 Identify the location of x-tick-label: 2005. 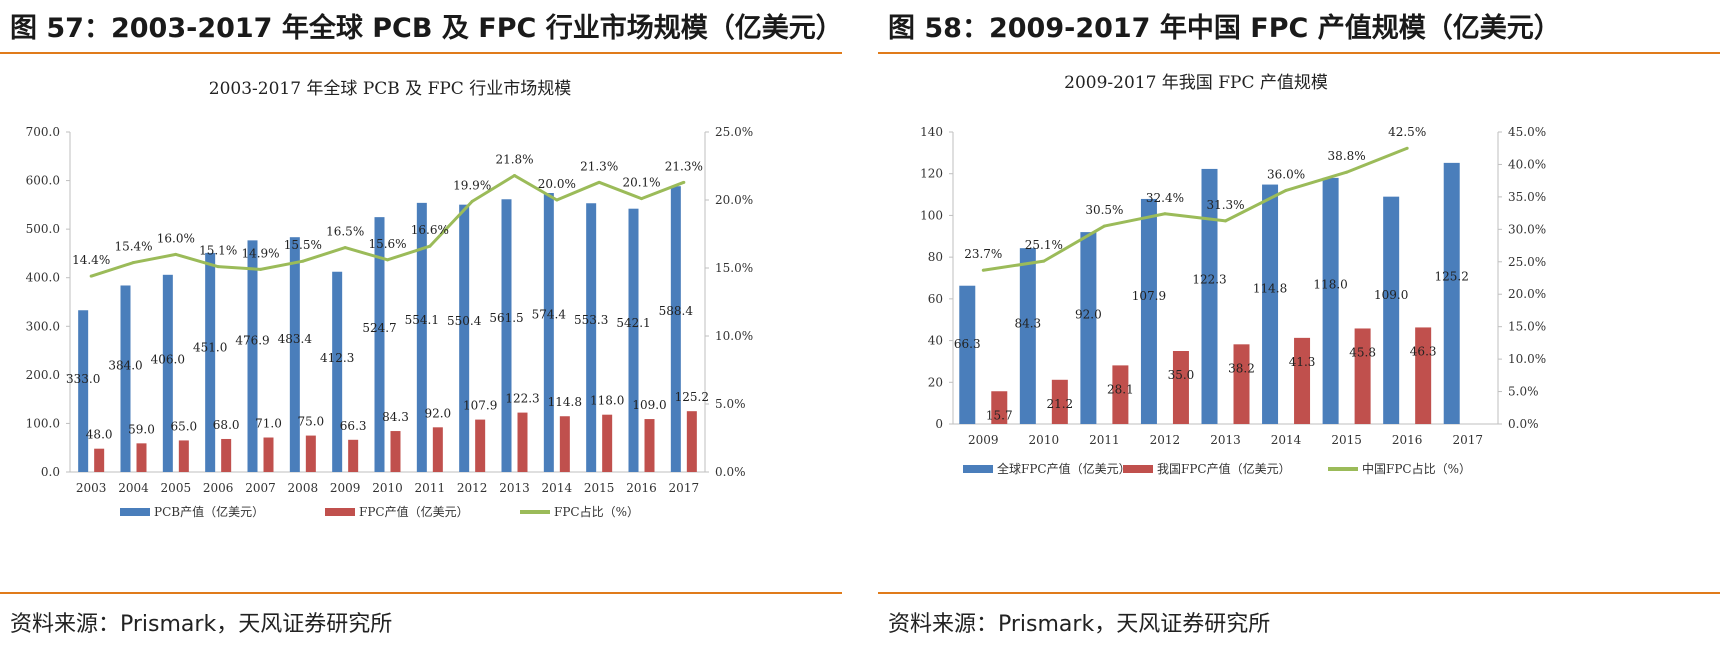
(176, 488).